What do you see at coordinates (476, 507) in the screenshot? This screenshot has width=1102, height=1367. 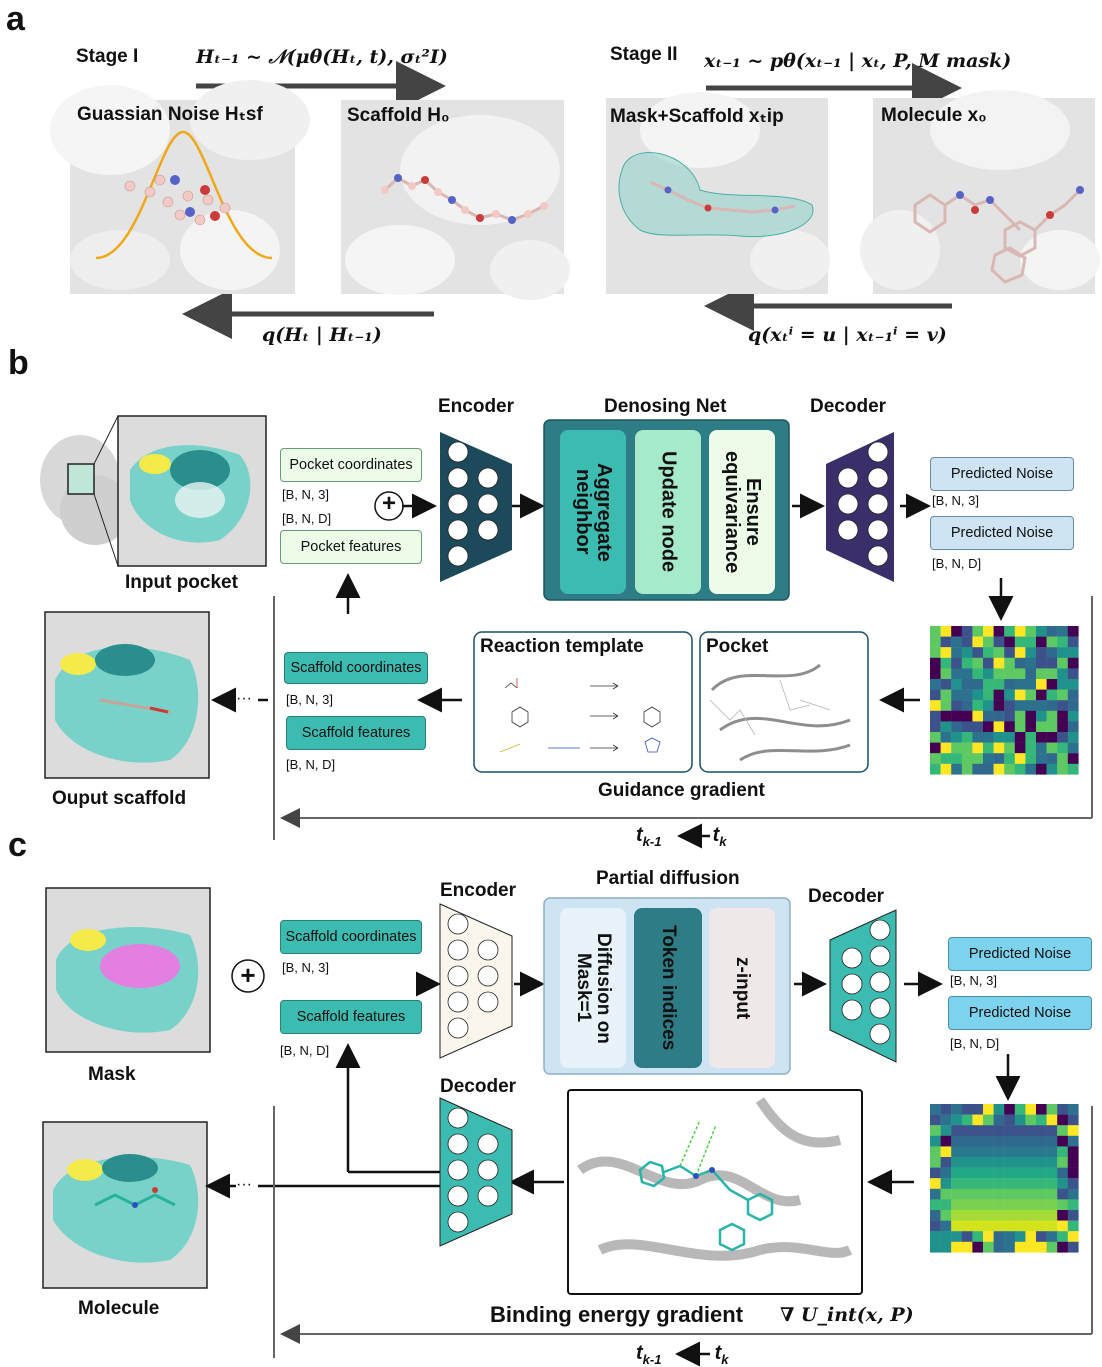 I see `encoder-network-b` at bounding box center [476, 507].